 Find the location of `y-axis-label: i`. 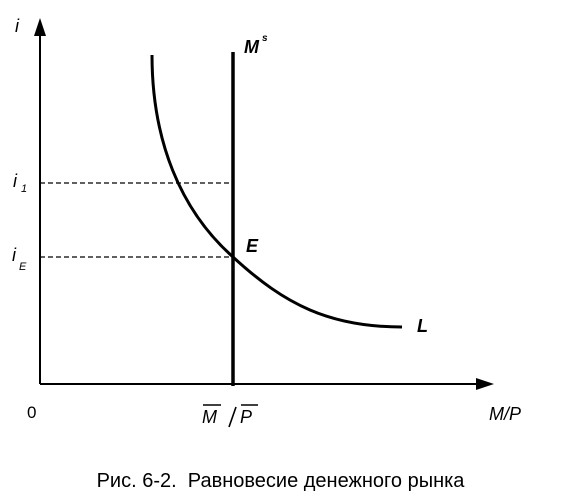

y-axis-label: i is located at coordinates (17, 26).